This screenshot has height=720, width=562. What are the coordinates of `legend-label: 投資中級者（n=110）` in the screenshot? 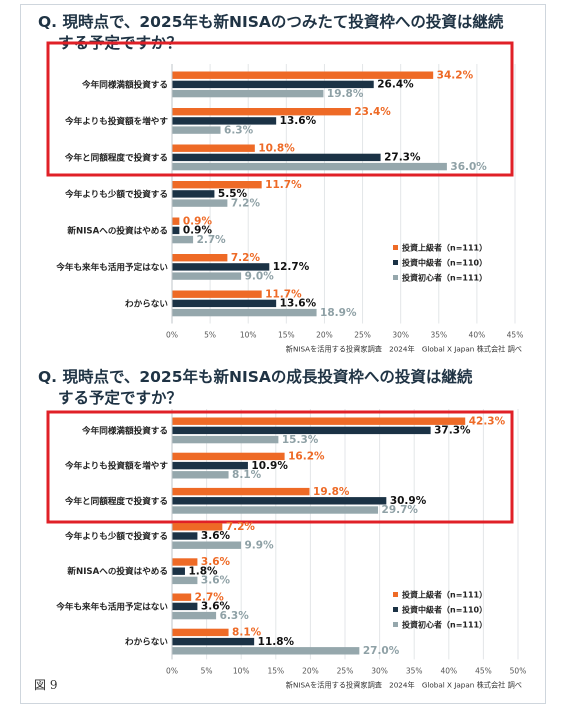 It's located at (444, 610).